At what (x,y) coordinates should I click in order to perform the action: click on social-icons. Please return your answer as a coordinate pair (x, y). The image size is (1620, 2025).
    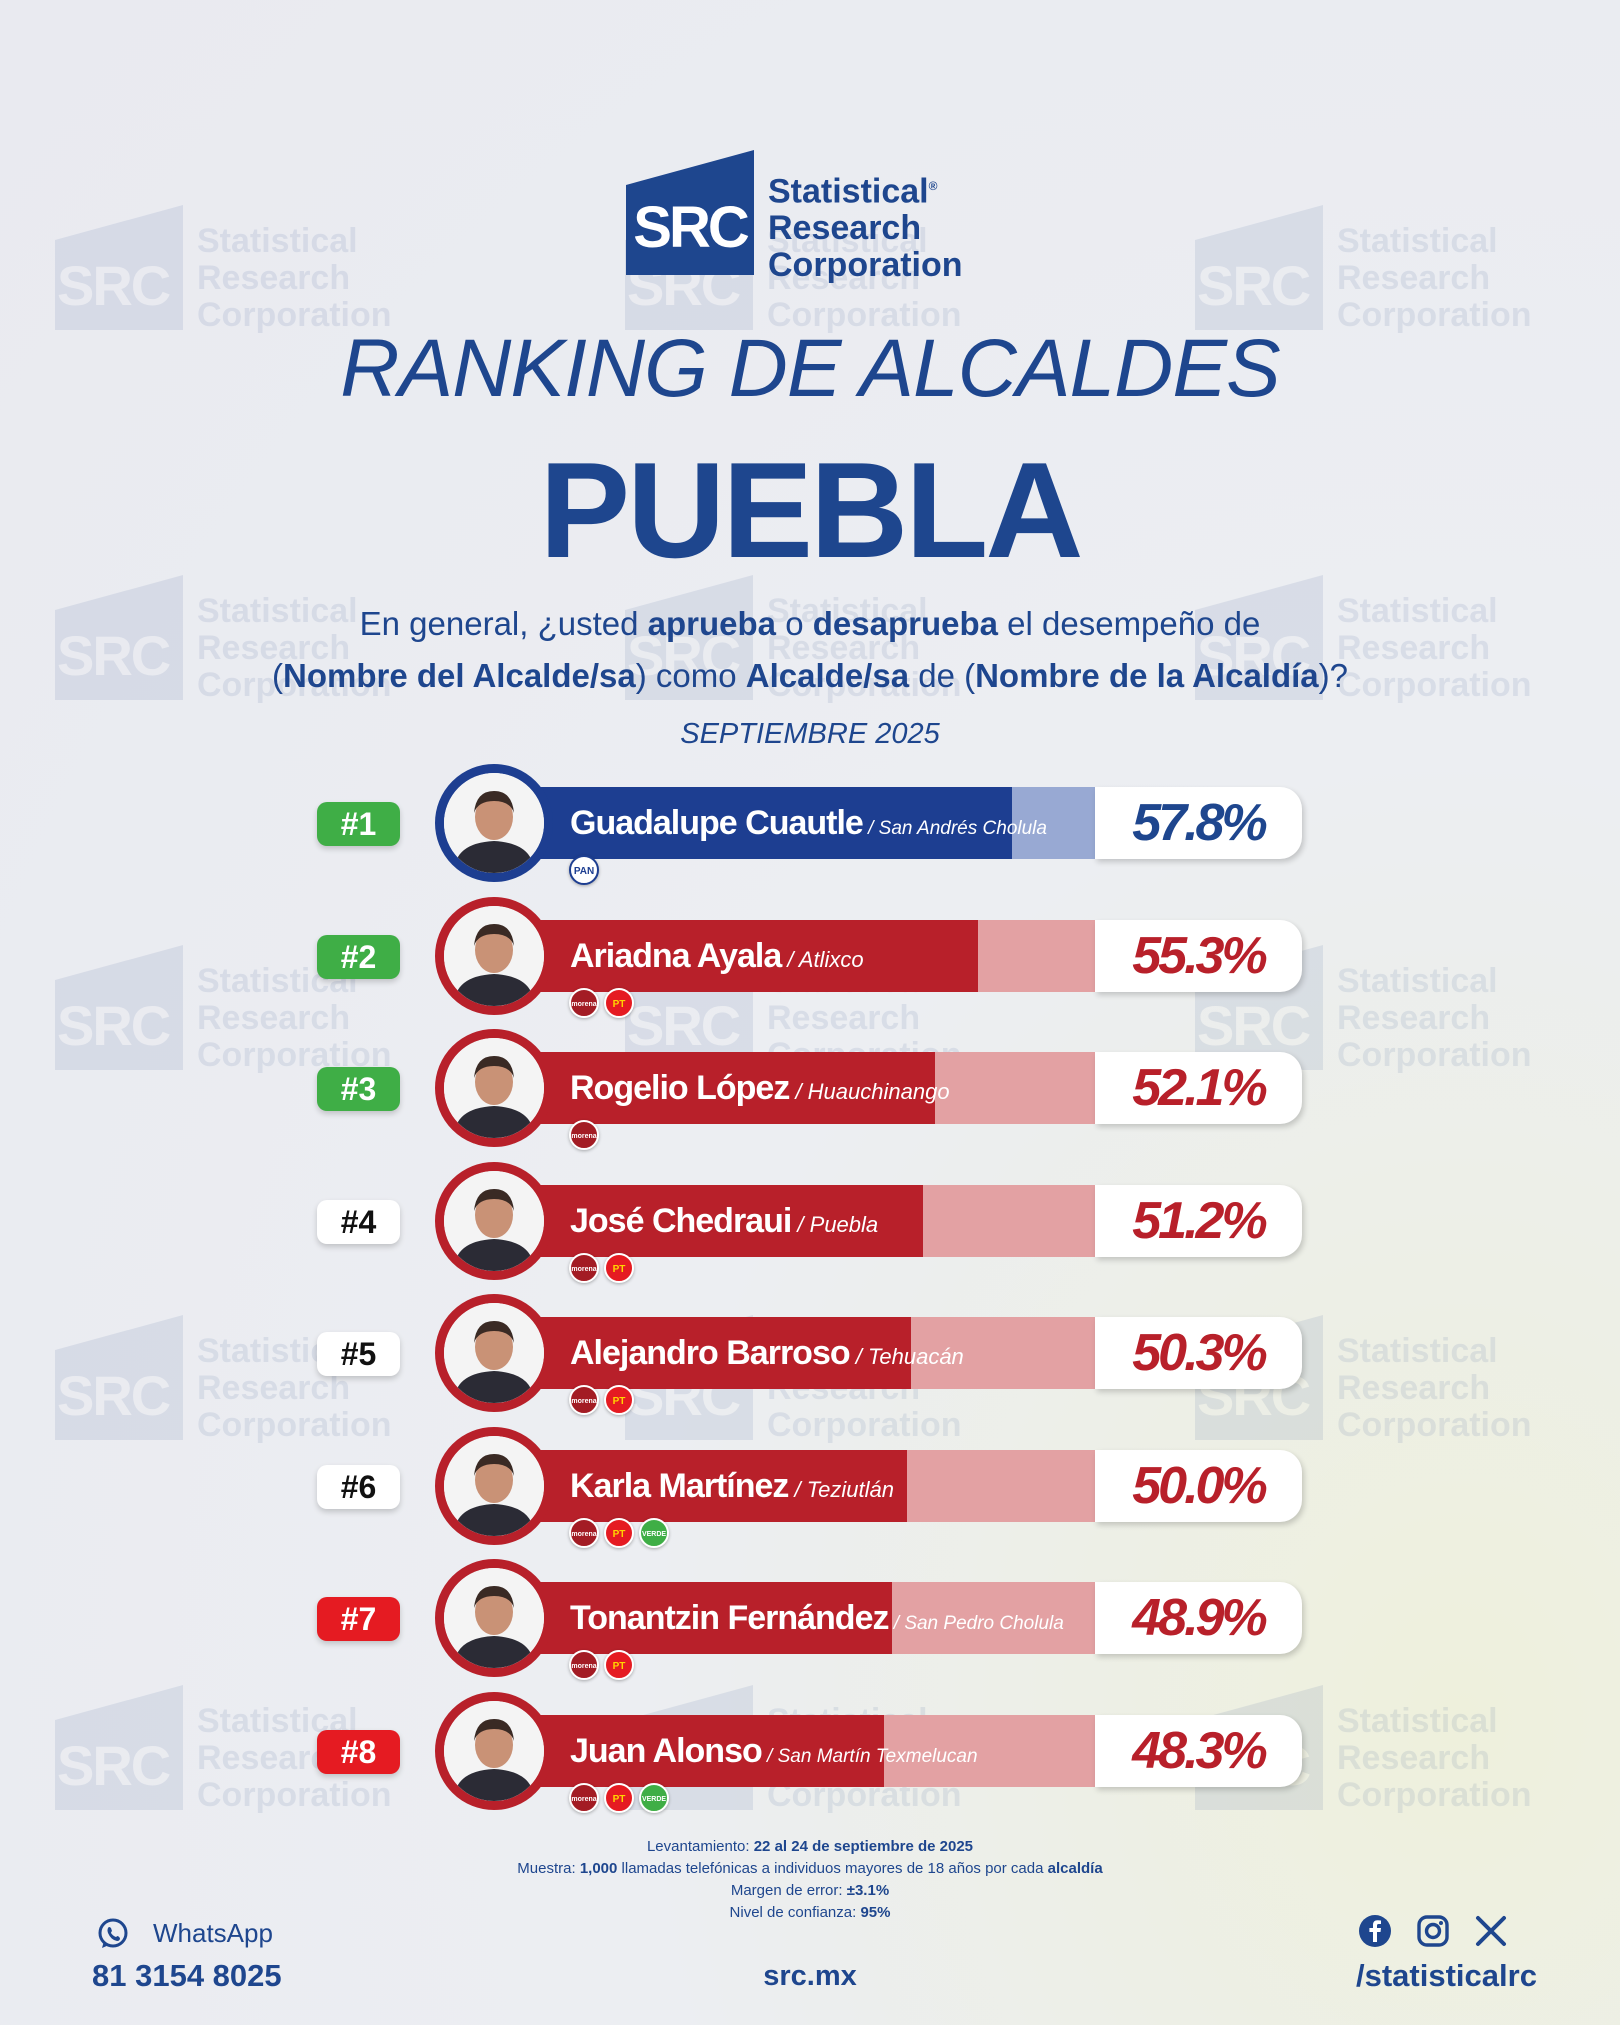
    Looking at the image, I should click on (1442, 1933).